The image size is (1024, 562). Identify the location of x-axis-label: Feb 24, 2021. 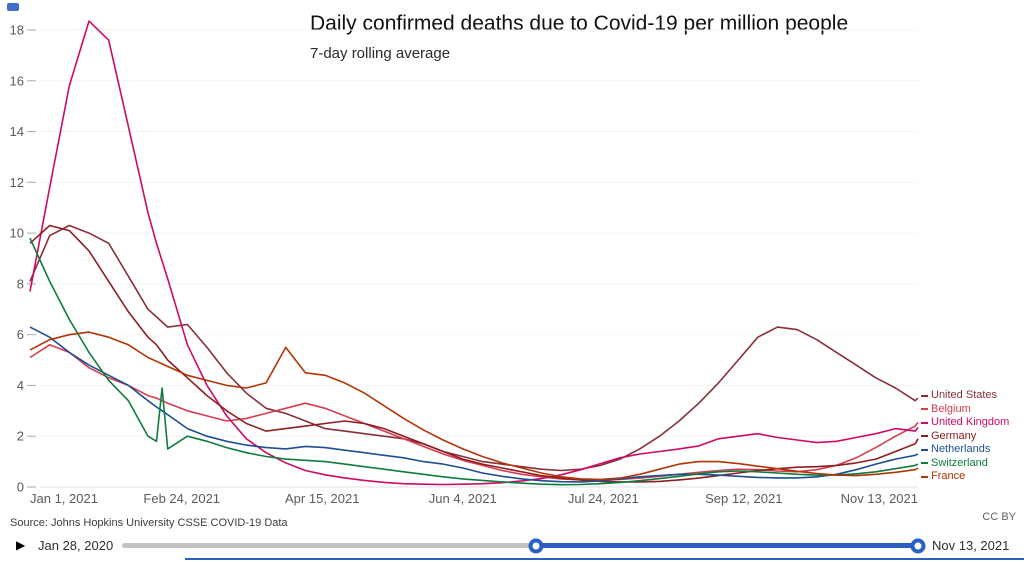
(181, 498).